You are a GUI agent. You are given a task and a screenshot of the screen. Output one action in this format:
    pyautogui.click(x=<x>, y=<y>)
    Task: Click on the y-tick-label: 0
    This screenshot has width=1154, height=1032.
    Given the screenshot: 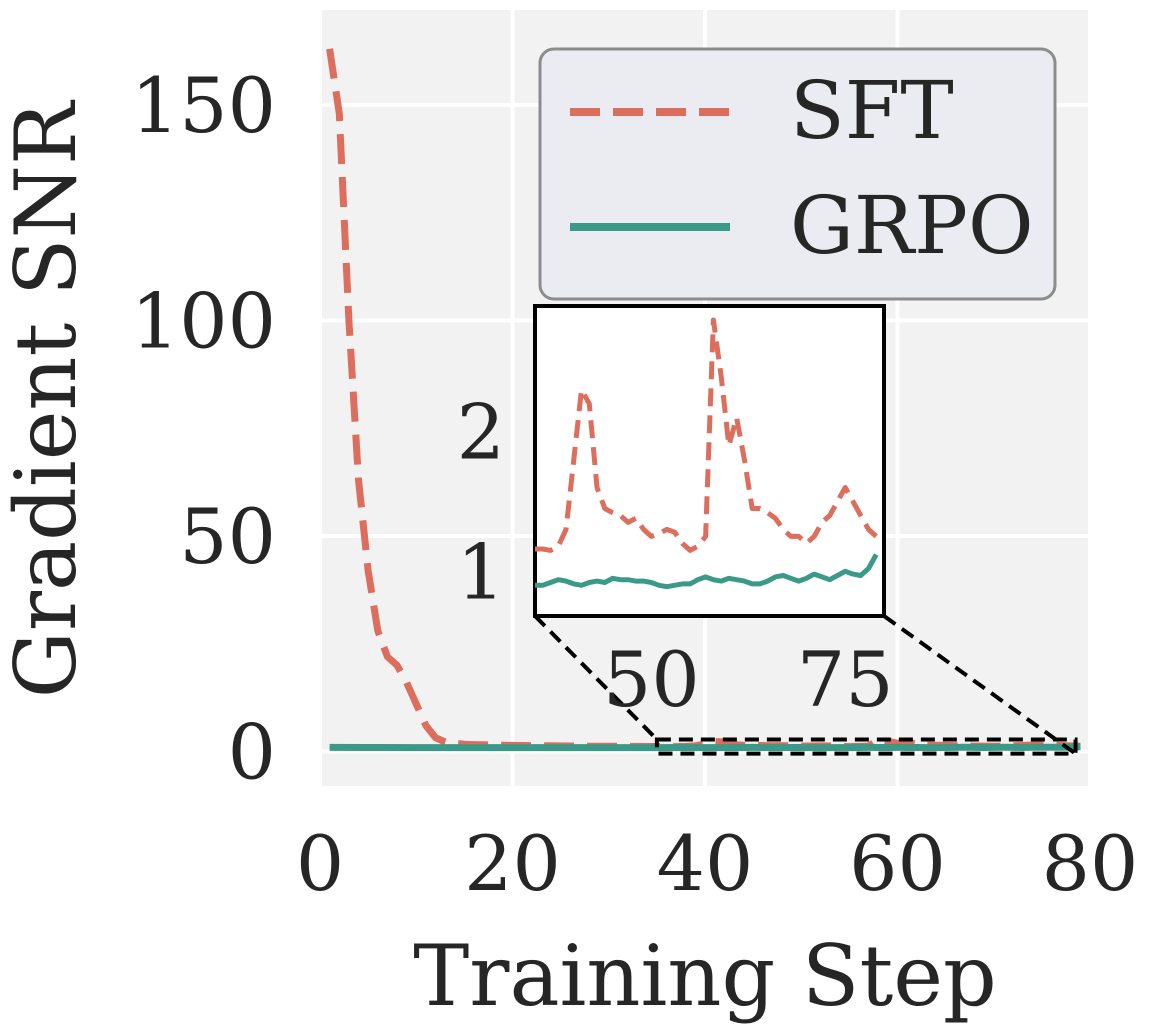 What is the action you would take?
    pyautogui.click(x=252, y=752)
    